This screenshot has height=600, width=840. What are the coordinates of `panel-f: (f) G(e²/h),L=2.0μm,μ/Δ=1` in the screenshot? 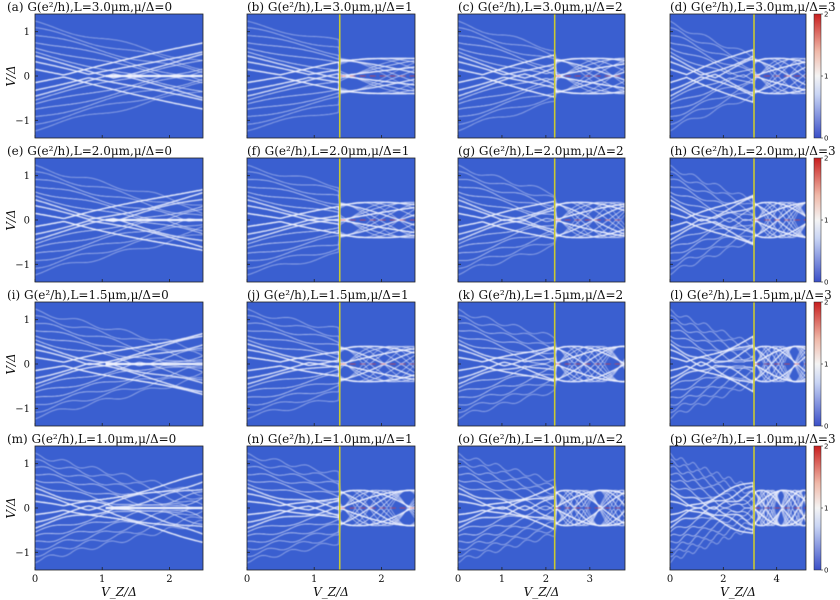 It's located at (331, 213).